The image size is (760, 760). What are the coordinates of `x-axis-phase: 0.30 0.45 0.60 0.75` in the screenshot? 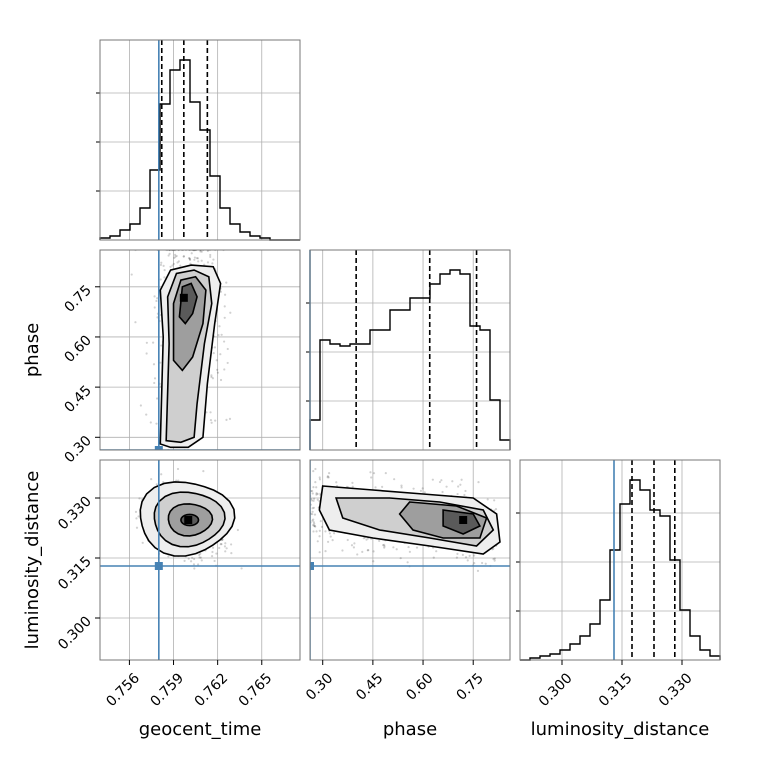 It's located at (395, 682).